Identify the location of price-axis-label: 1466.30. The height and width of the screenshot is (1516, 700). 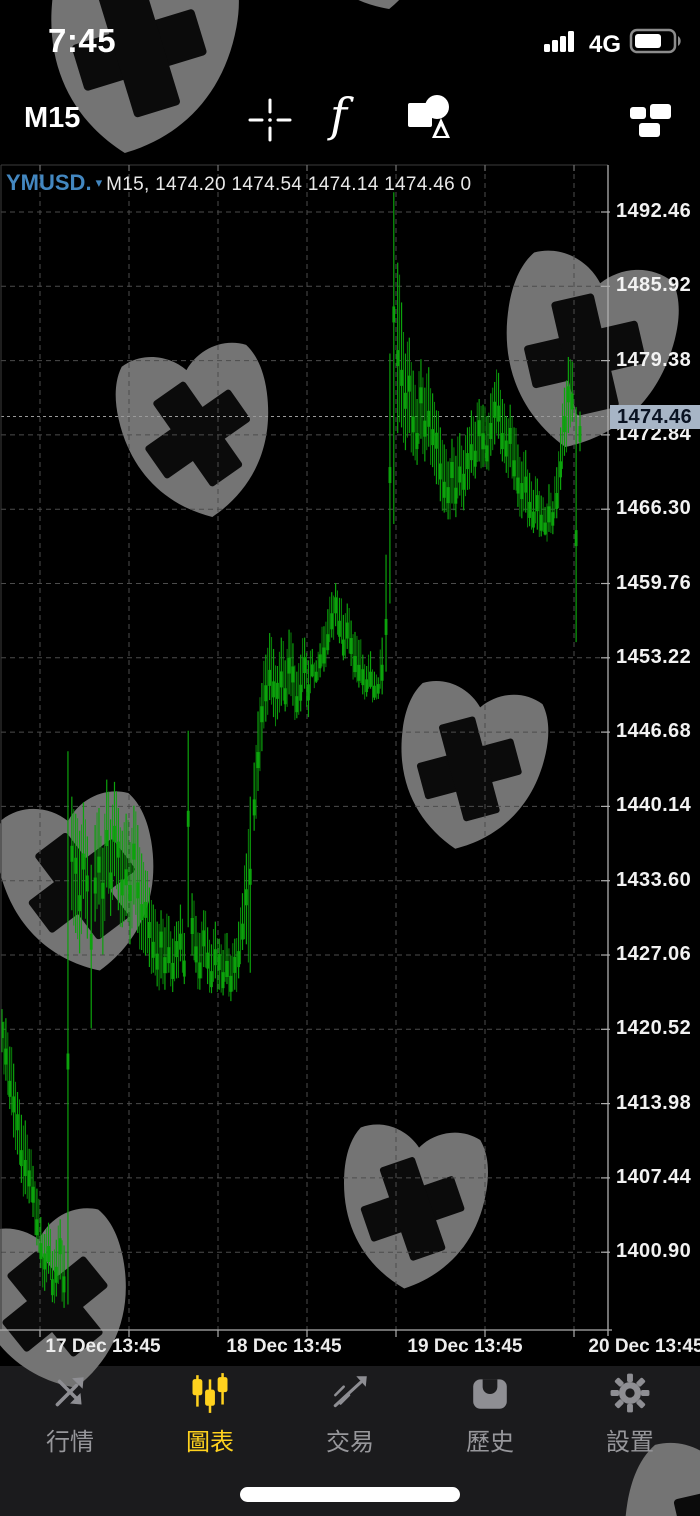
(654, 508).